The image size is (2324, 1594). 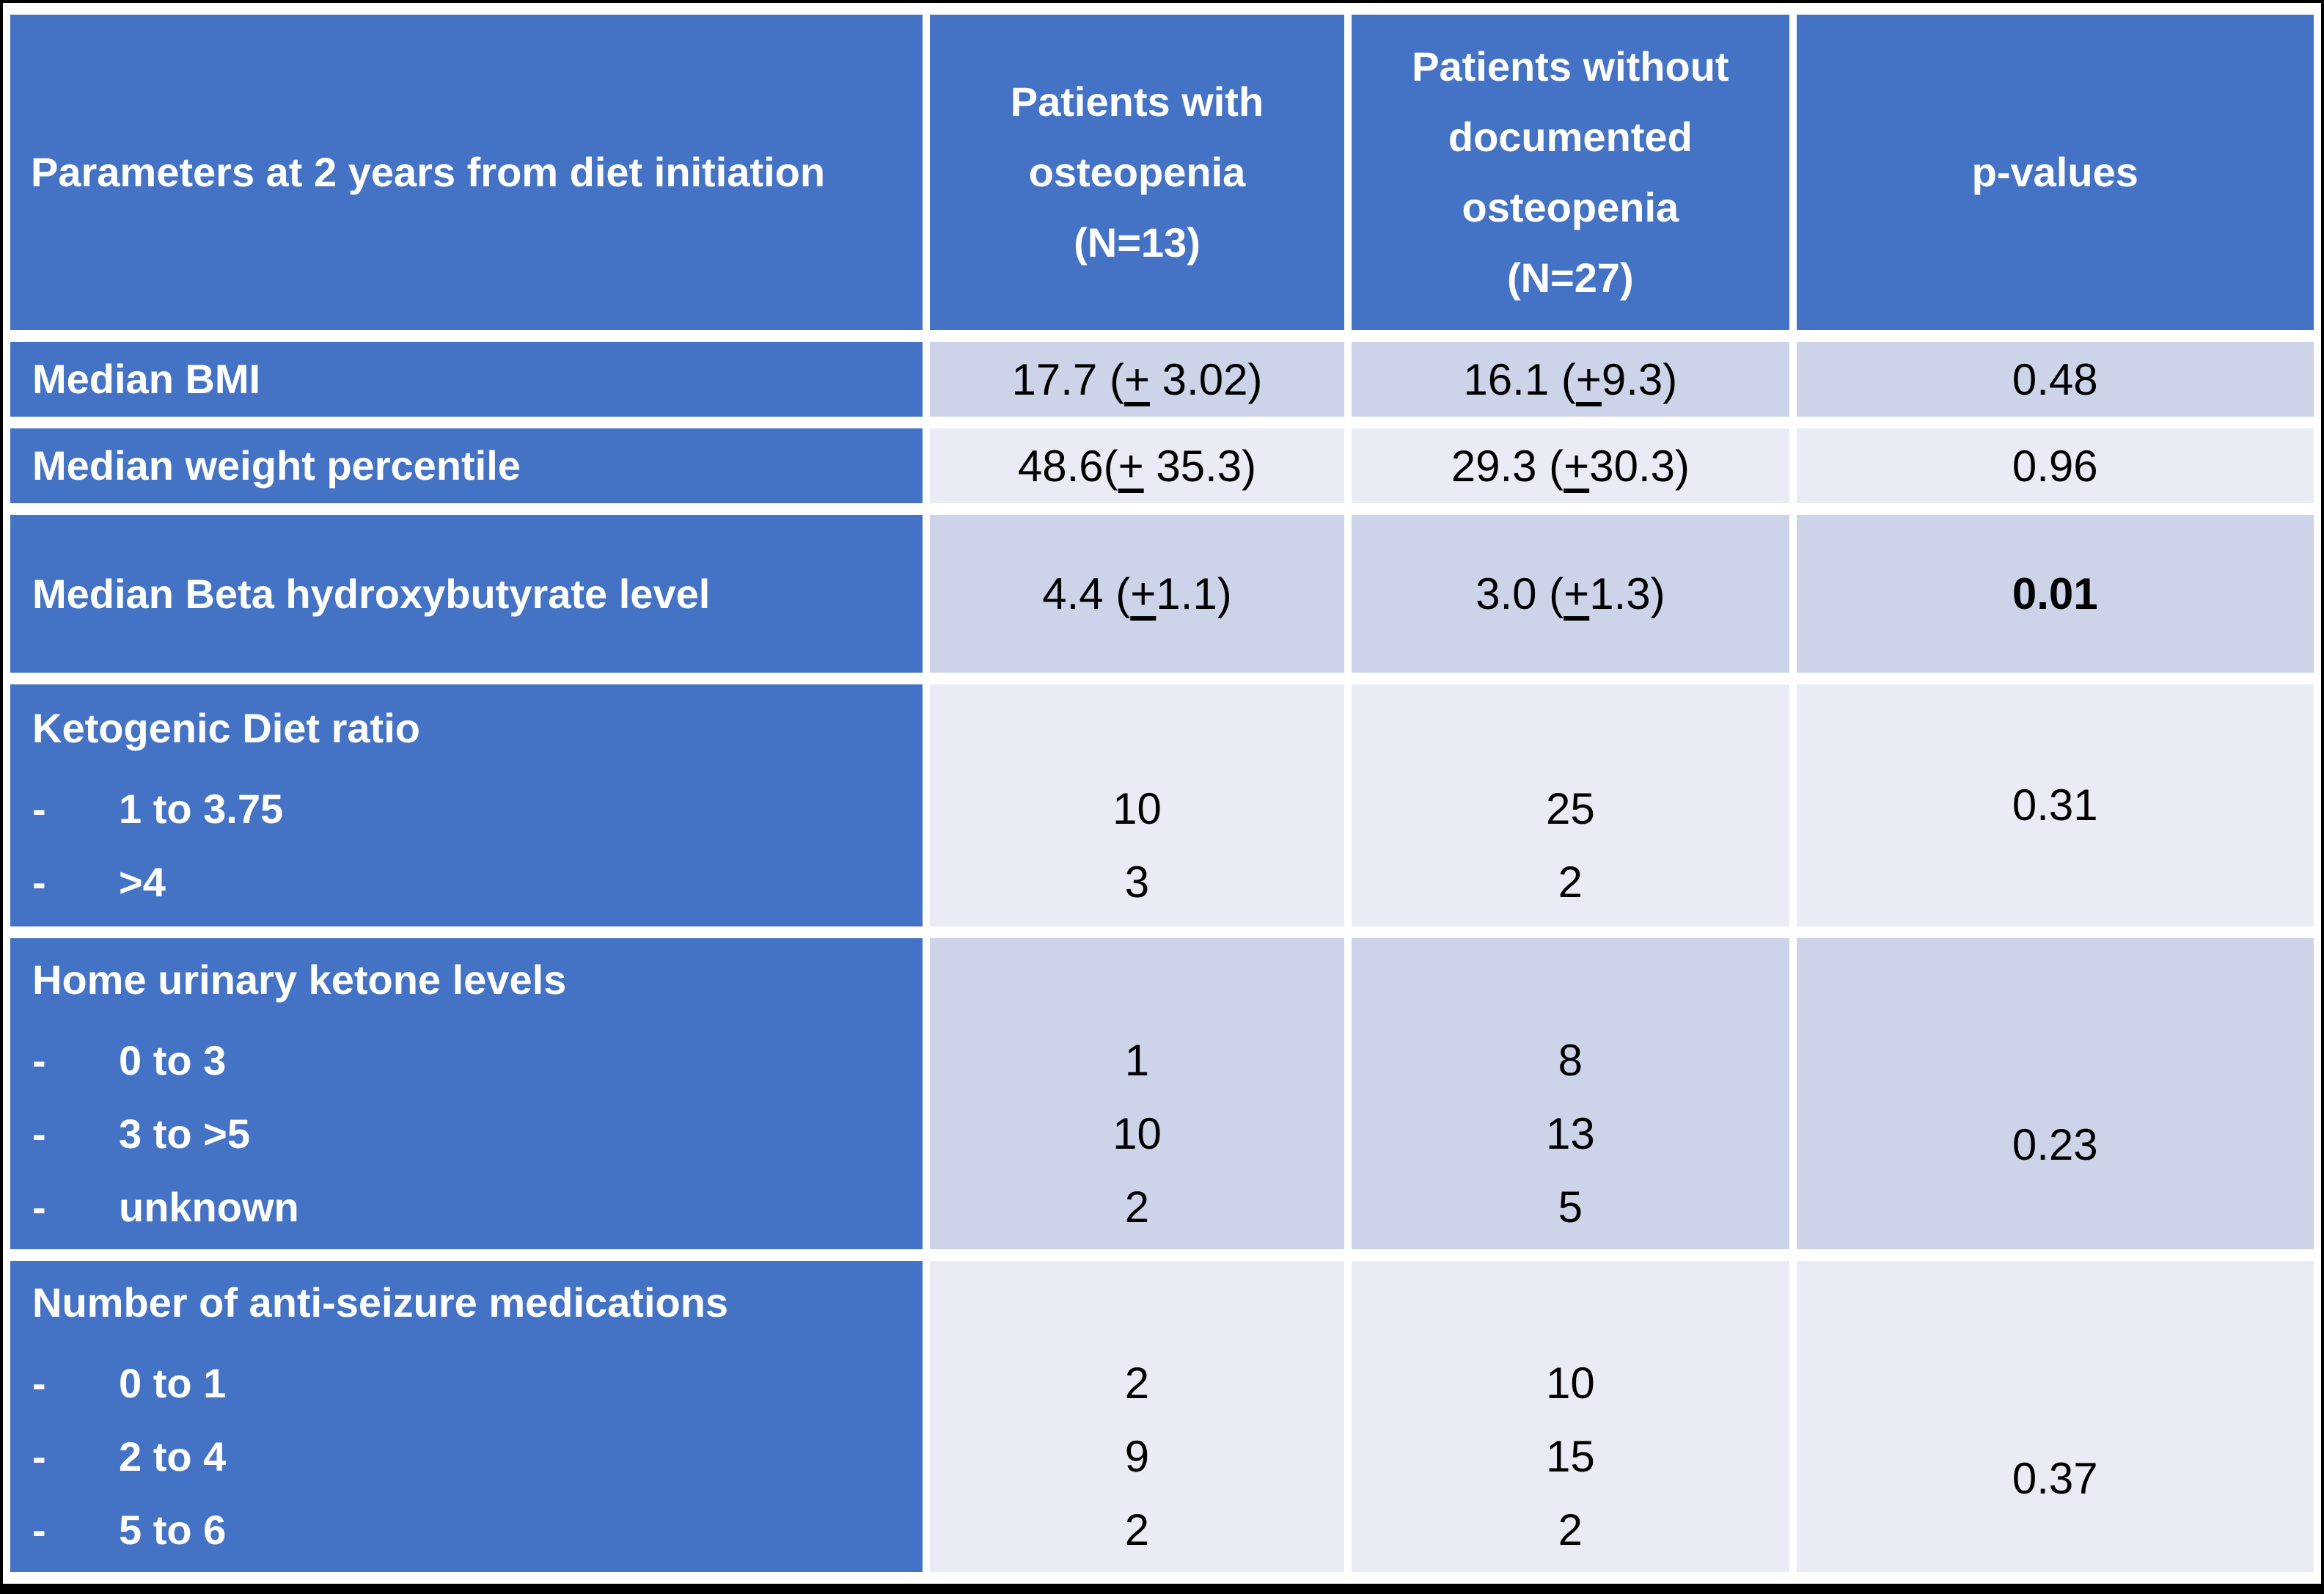 I want to click on list-item-label: 1 to 3.75, so click(x=202, y=809).